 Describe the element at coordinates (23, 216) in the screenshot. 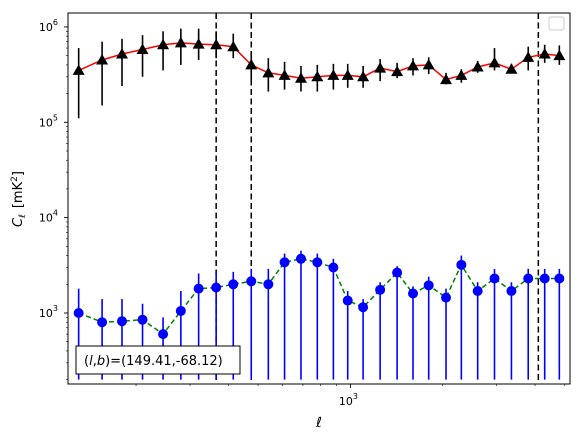

I see `y-axis-label-subscript: ℓ` at that location.